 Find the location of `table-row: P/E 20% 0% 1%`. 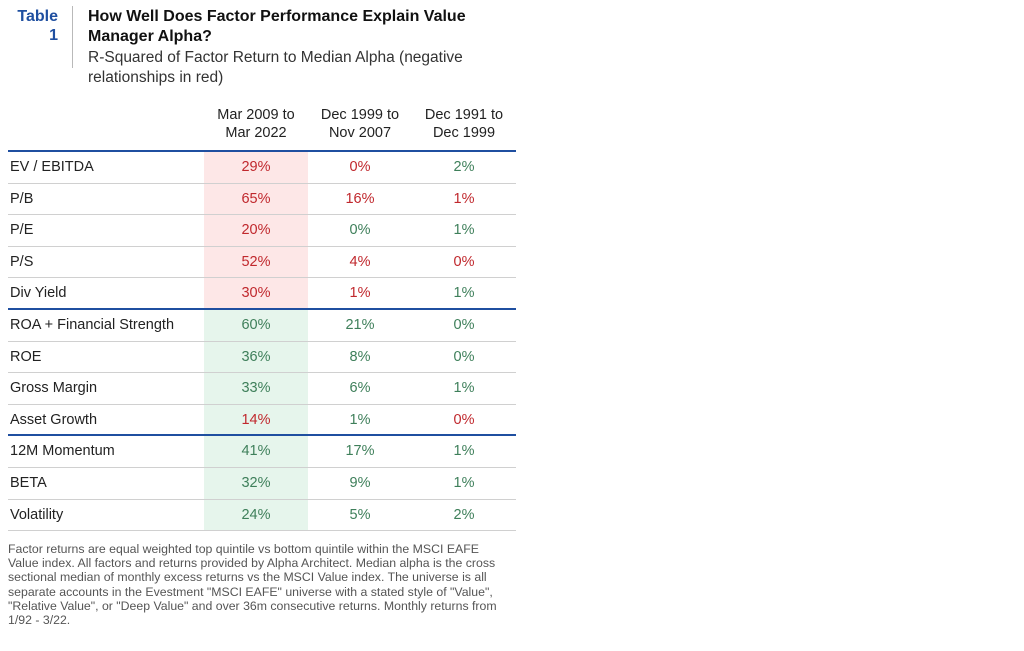

table-row: P/E 20% 0% 1% is located at coordinates (262, 231).